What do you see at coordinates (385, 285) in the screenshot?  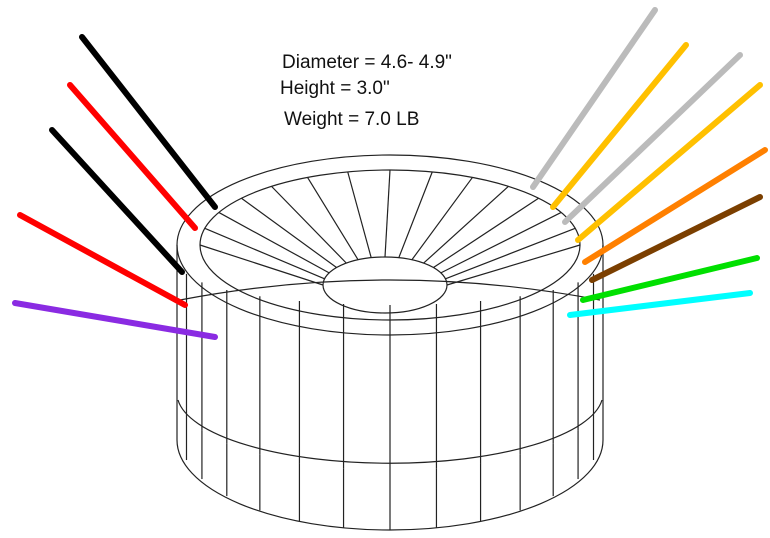 I see `hole` at bounding box center [385, 285].